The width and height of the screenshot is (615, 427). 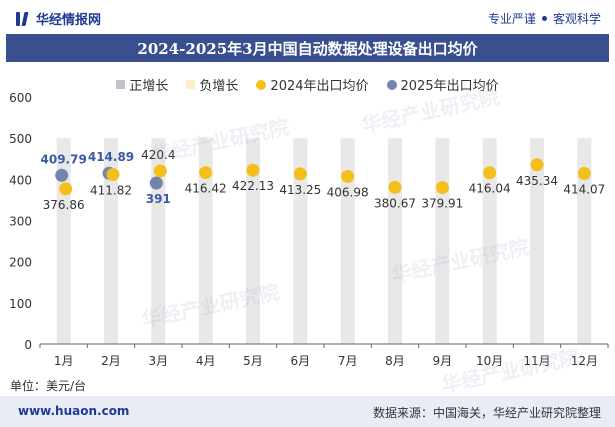 What do you see at coordinates (64, 159) in the screenshot?
I see `data-label-2025: 409.79` at bounding box center [64, 159].